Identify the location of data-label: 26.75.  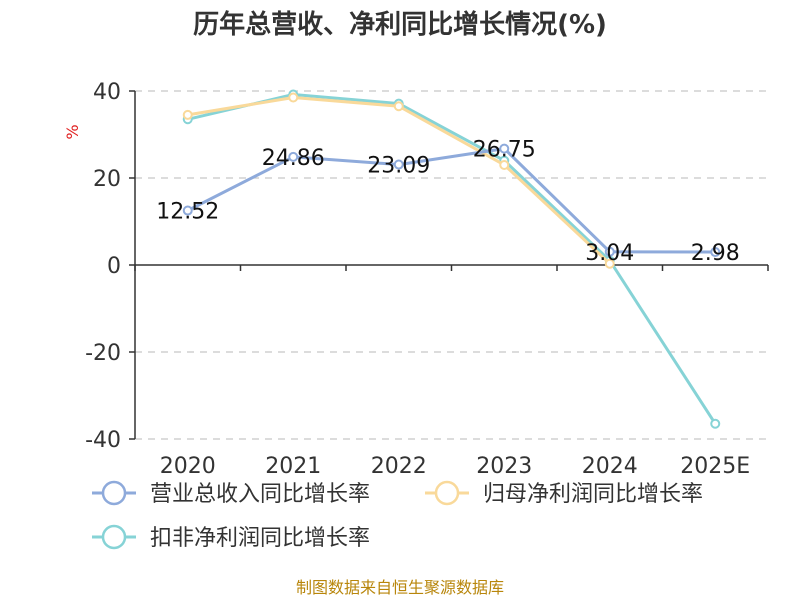
(504, 150).